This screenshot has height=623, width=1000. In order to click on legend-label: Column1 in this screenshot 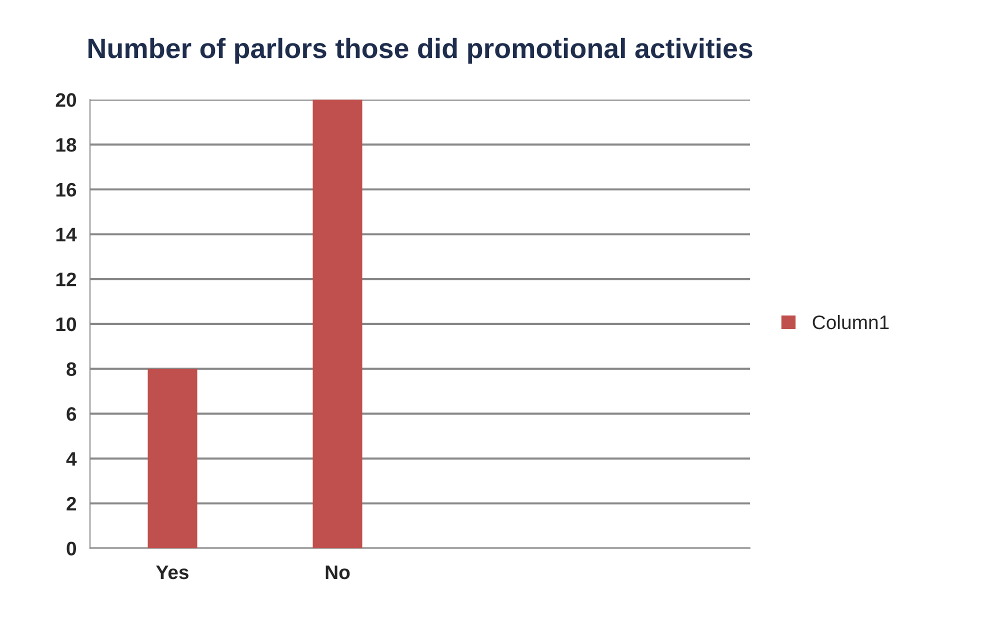, I will do `click(850, 322)`.